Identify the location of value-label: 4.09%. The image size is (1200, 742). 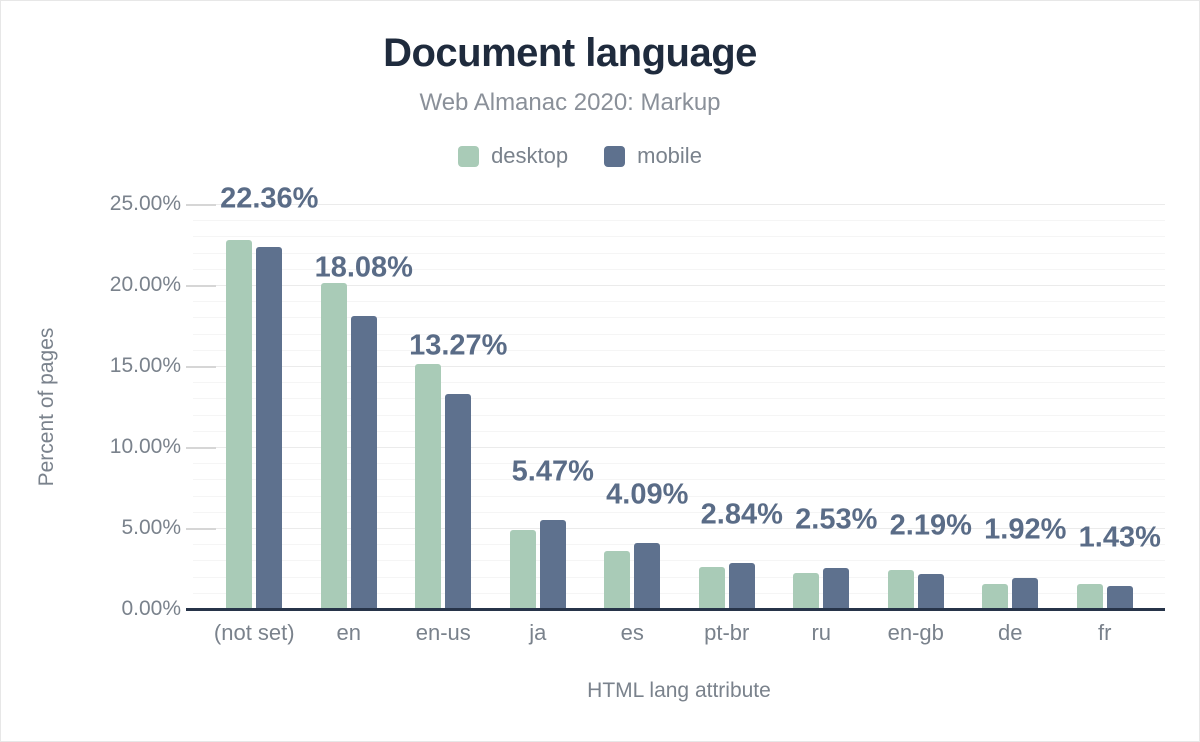
(647, 494).